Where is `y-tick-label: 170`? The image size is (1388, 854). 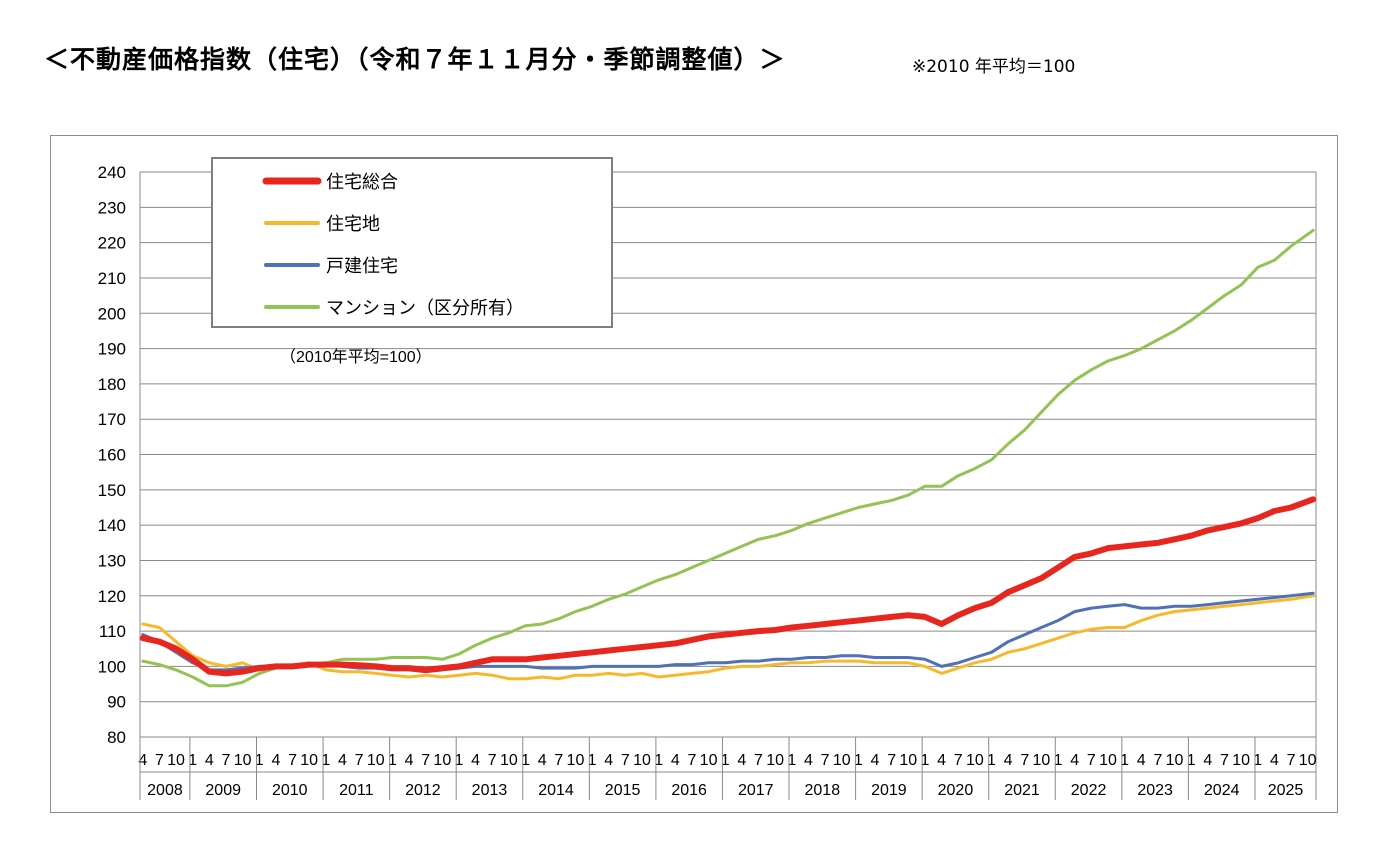
y-tick-label: 170 is located at coordinates (112, 419).